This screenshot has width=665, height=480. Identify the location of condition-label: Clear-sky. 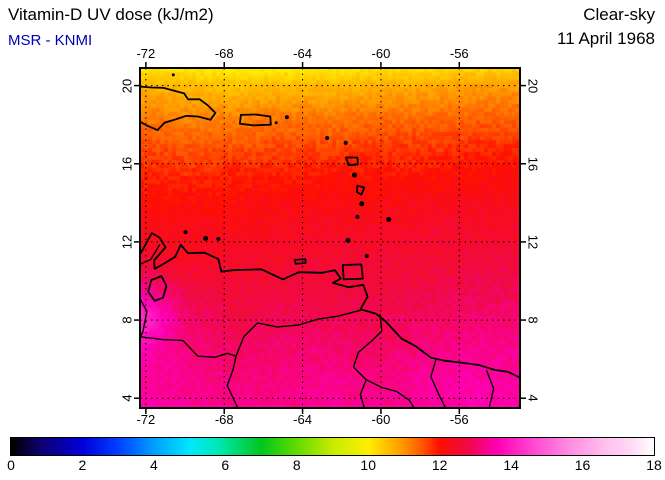
(619, 14).